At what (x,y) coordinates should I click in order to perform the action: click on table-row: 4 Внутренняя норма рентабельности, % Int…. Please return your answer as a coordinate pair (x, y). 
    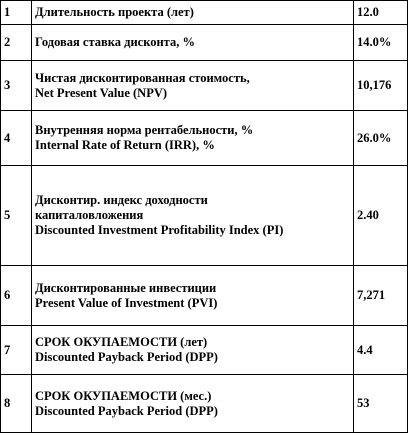
    Looking at the image, I should click on (204, 138).